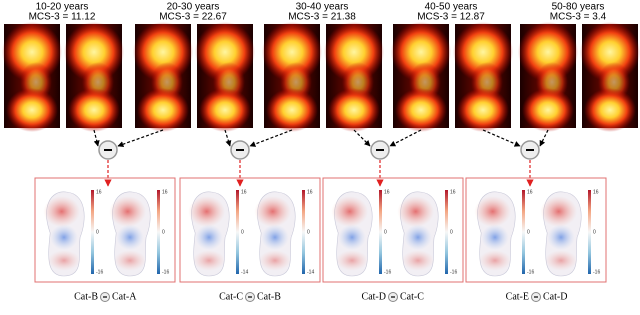  I want to click on mcs-label: MCS-3 = 21.38, so click(322, 17).